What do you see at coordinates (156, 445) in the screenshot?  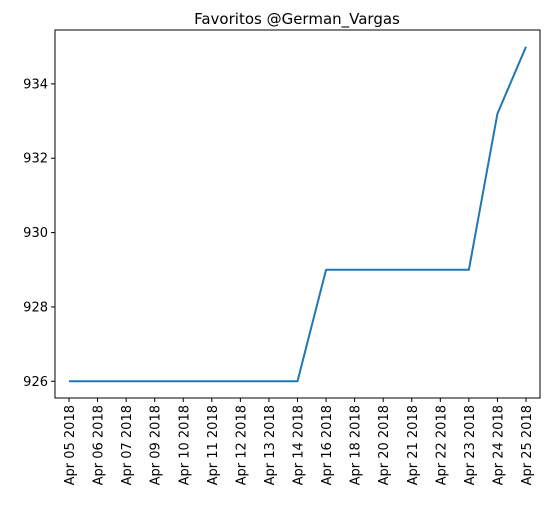 I see `x-tick-label: Apr 09 2018` at bounding box center [156, 445].